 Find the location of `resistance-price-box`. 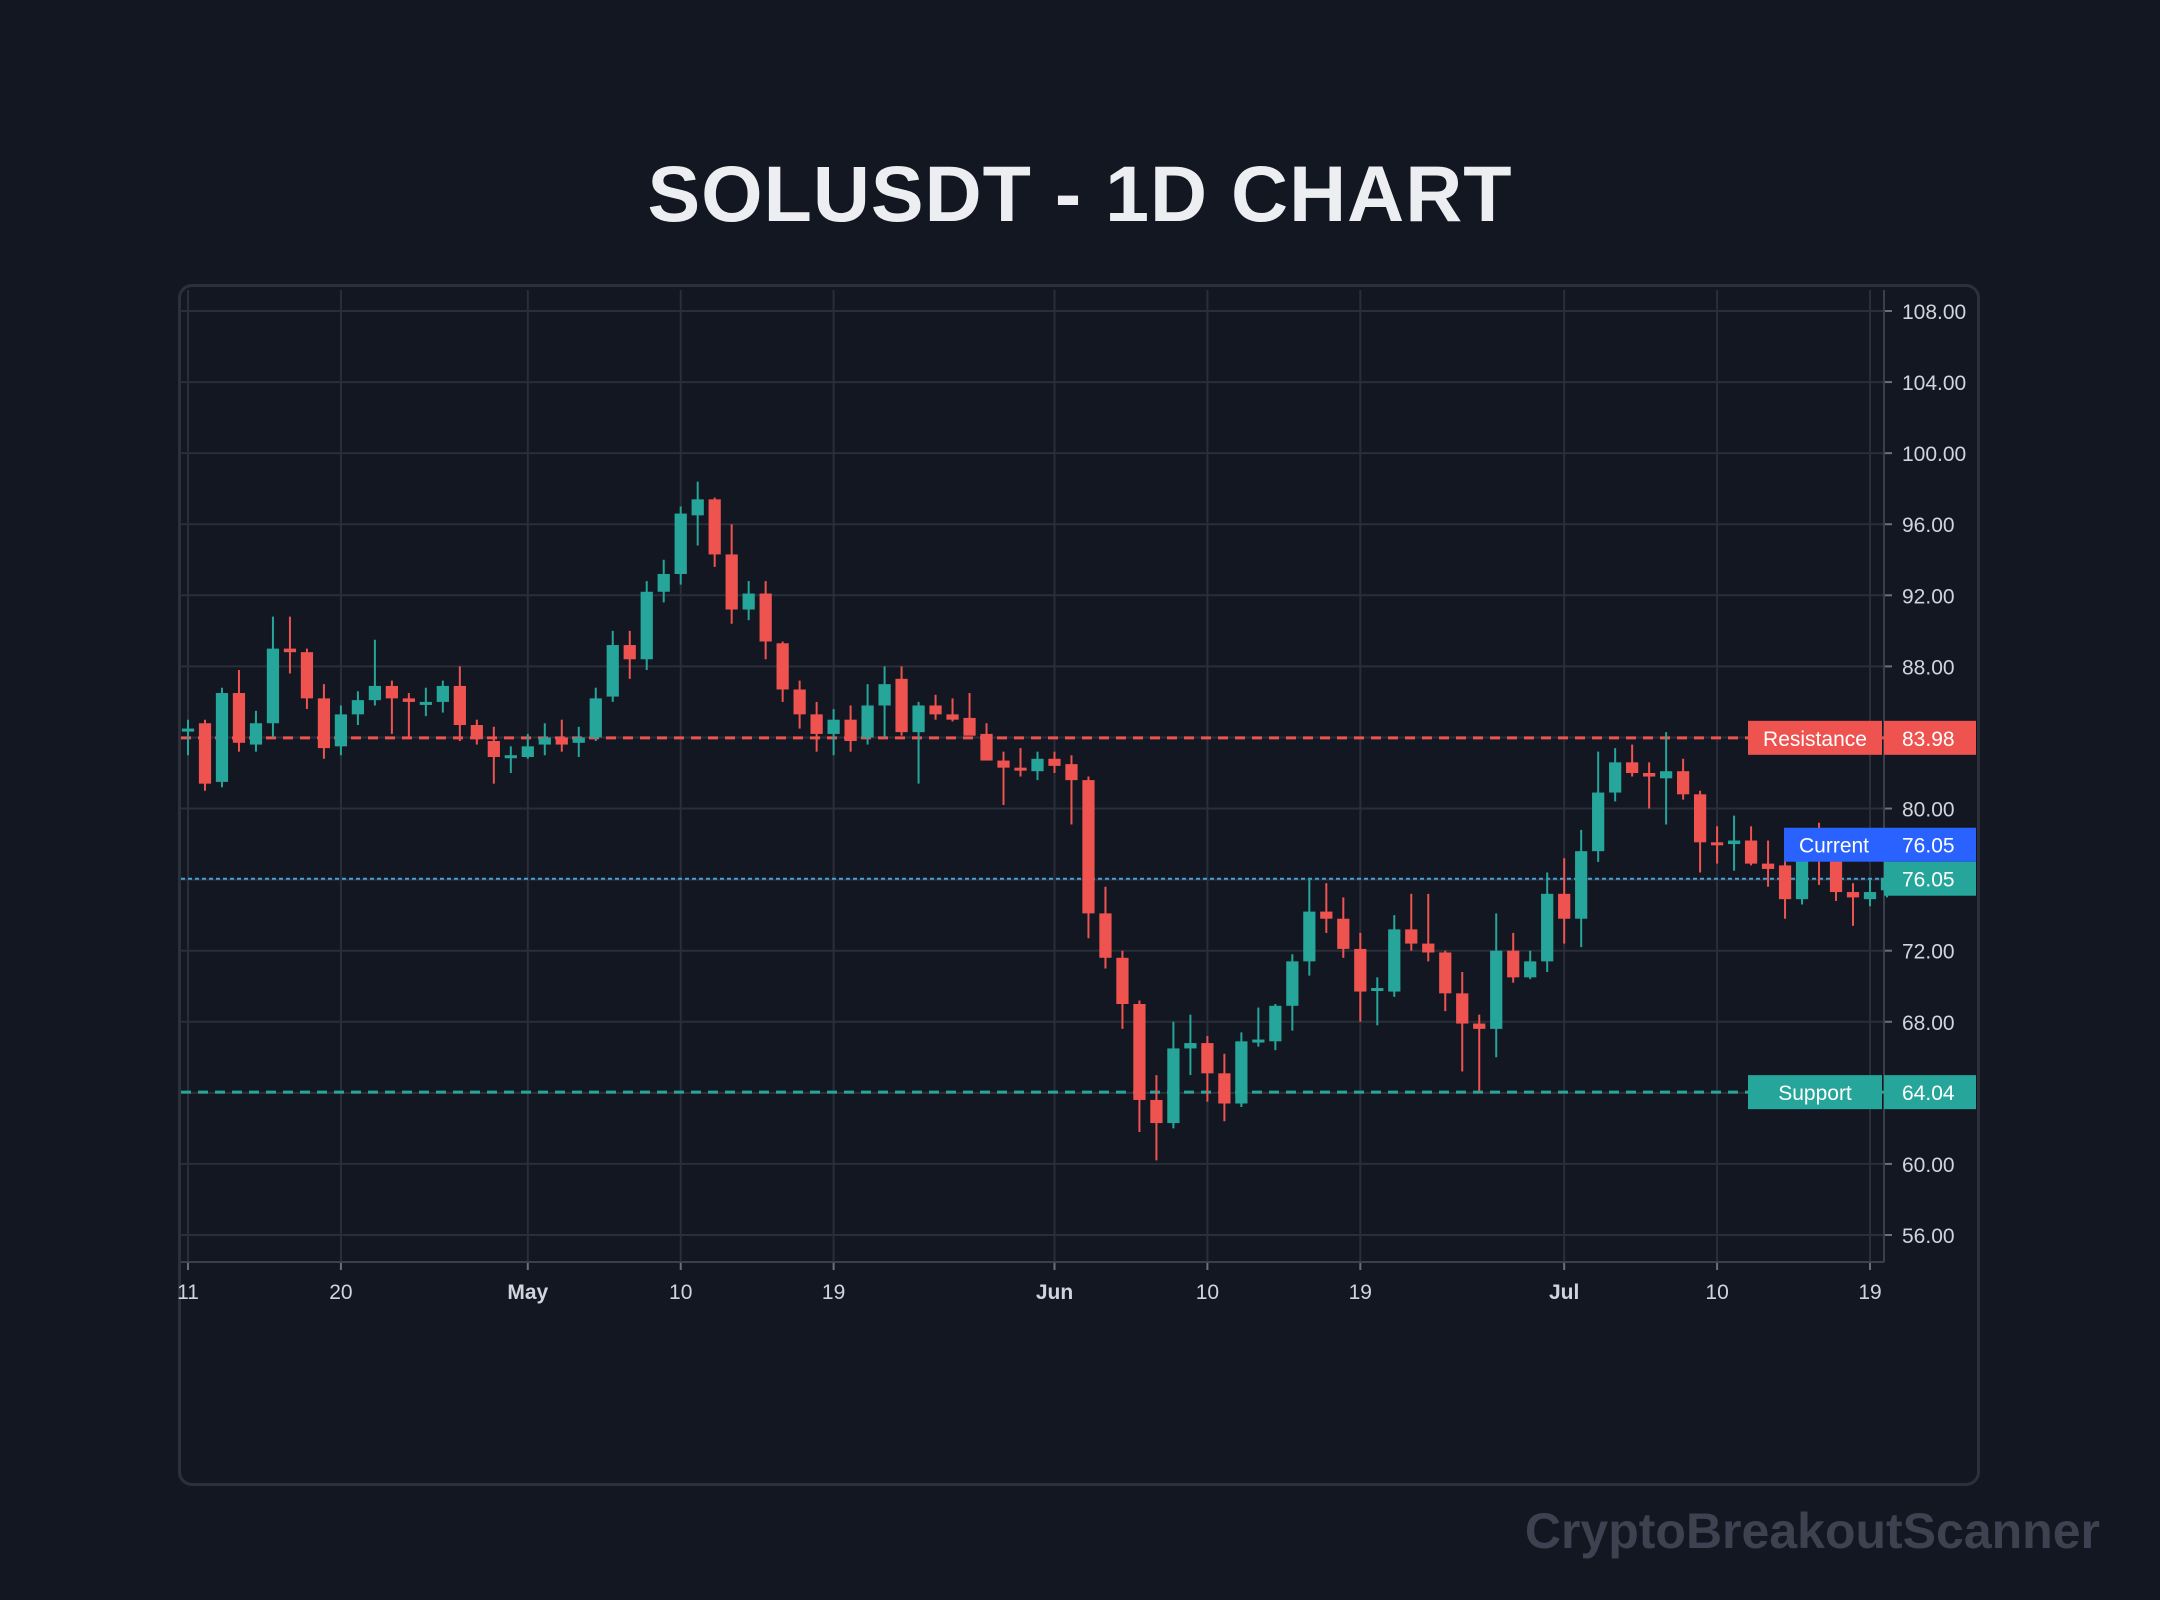

resistance-price-box is located at coordinates (1930, 737).